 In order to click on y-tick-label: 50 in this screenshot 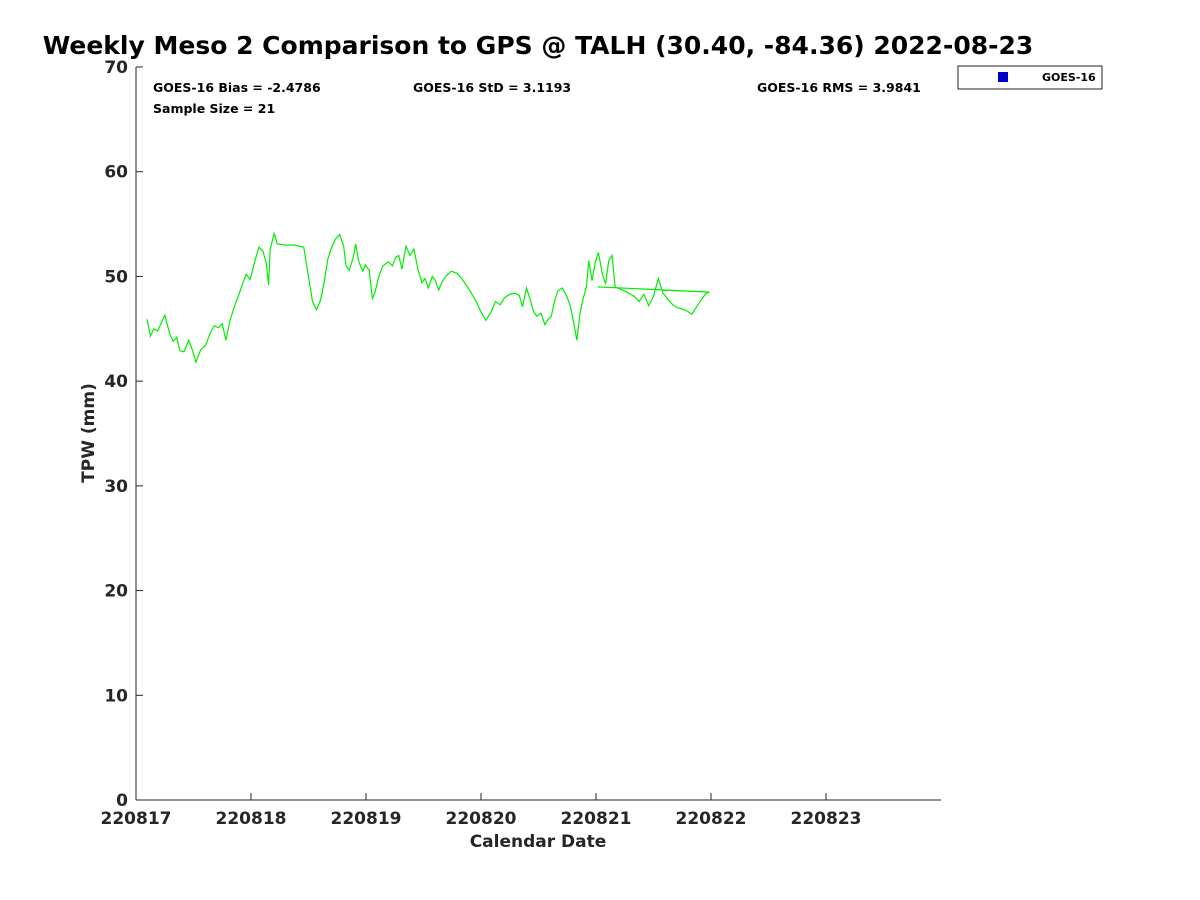, I will do `click(116, 277)`.